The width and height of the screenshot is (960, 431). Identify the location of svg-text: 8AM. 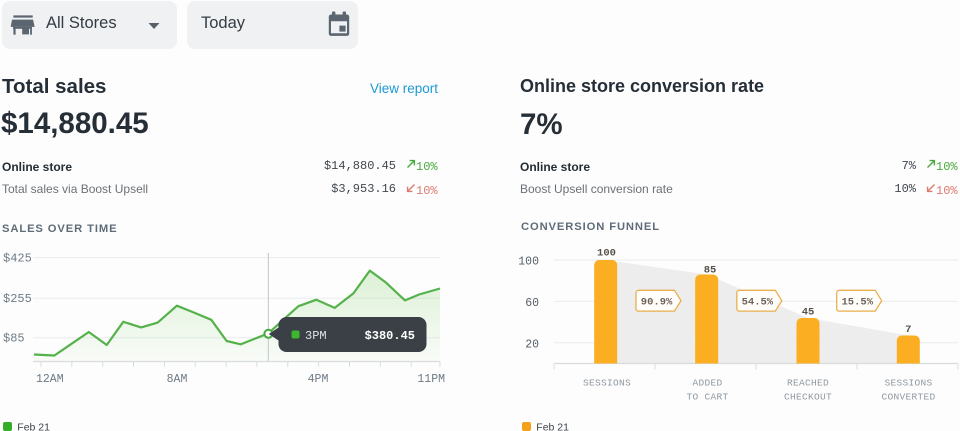
(177, 379).